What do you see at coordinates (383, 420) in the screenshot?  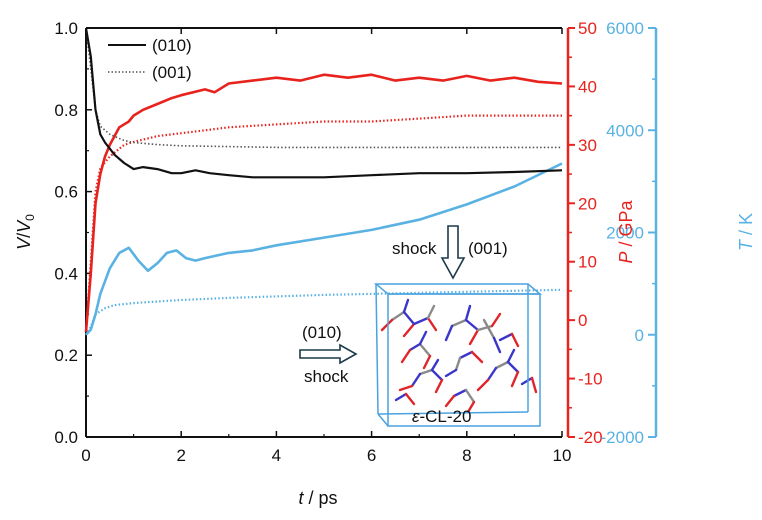 I see `crystal-box-bottom-left` at bounding box center [383, 420].